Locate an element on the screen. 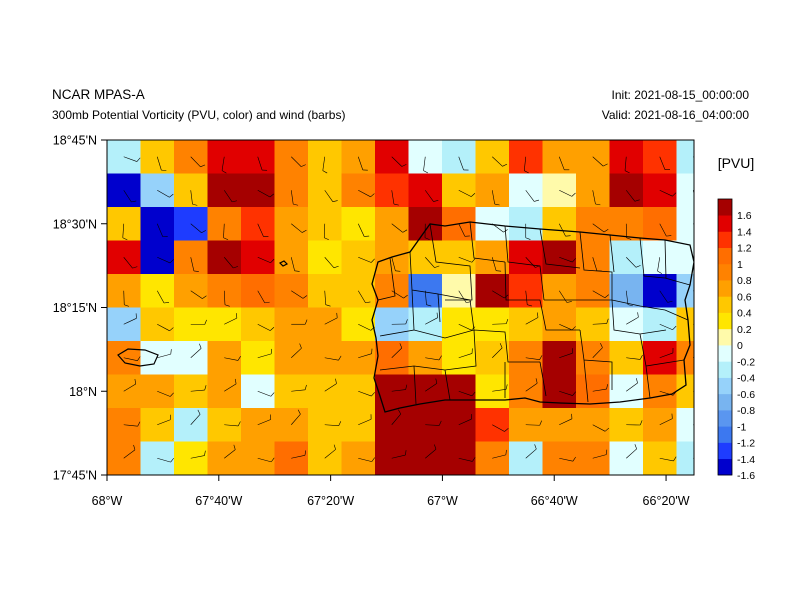 This screenshot has height=600, width=800. colorbar-label: 0.2 is located at coordinates (744, 330).